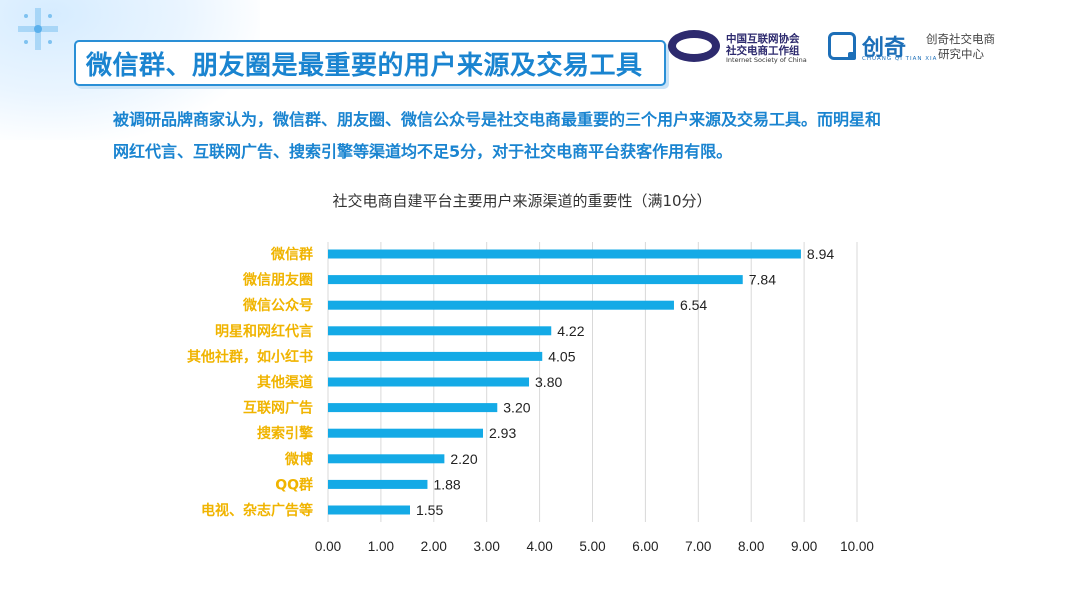 This screenshot has width=1080, height=608. What do you see at coordinates (278, 408) in the screenshot?
I see `category-label: 互联网广告` at bounding box center [278, 408].